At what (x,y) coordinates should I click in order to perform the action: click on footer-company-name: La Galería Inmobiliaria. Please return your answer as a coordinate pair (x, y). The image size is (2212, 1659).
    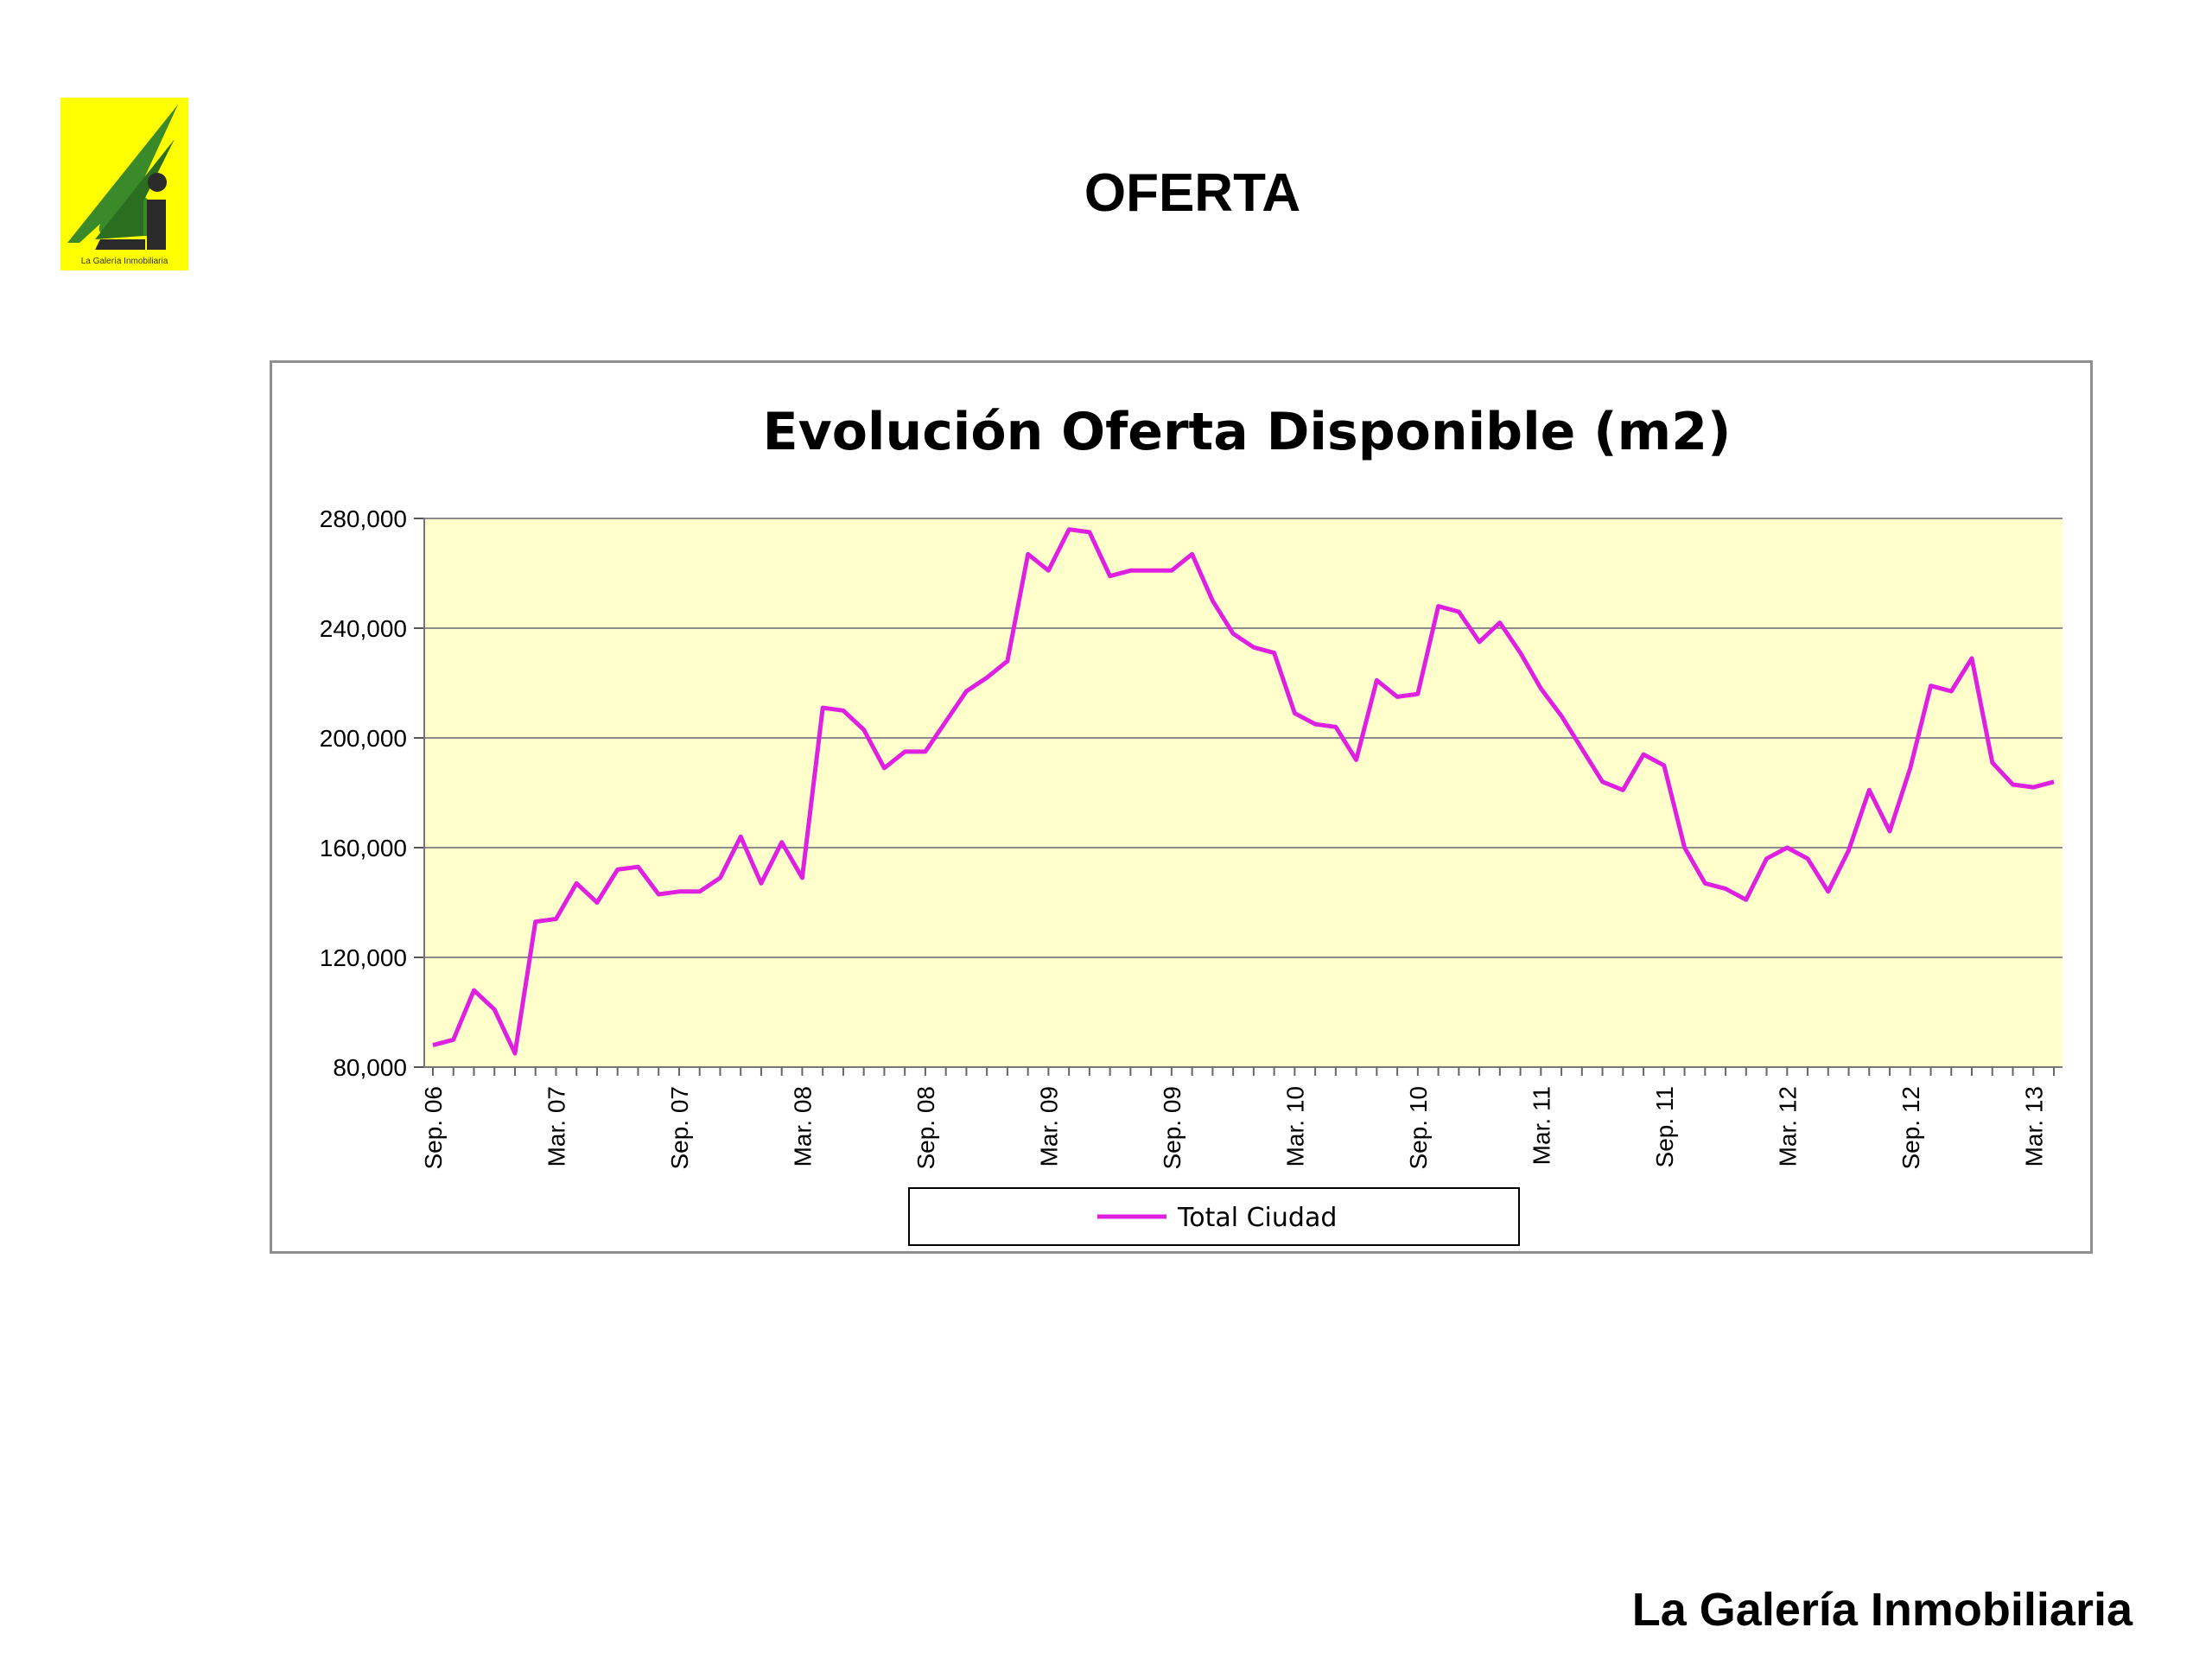
    Looking at the image, I should click on (1882, 1610).